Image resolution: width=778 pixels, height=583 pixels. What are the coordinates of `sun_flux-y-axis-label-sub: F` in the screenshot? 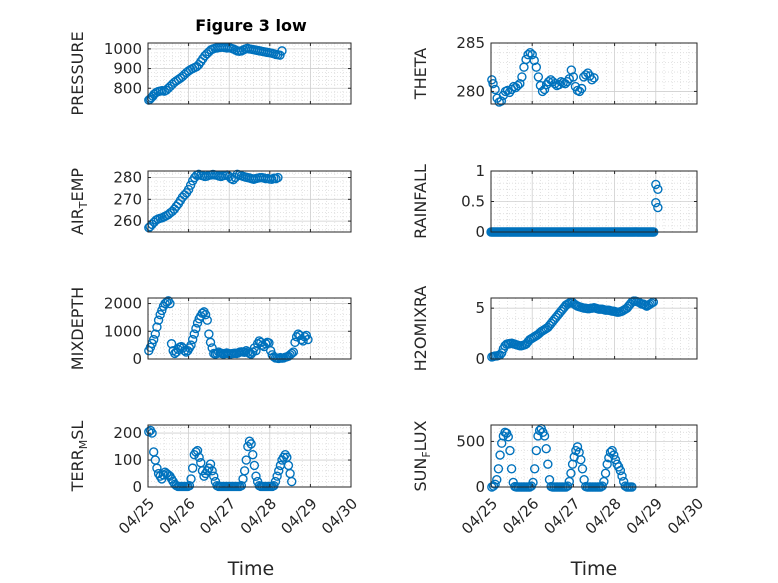 It's located at (426, 454).